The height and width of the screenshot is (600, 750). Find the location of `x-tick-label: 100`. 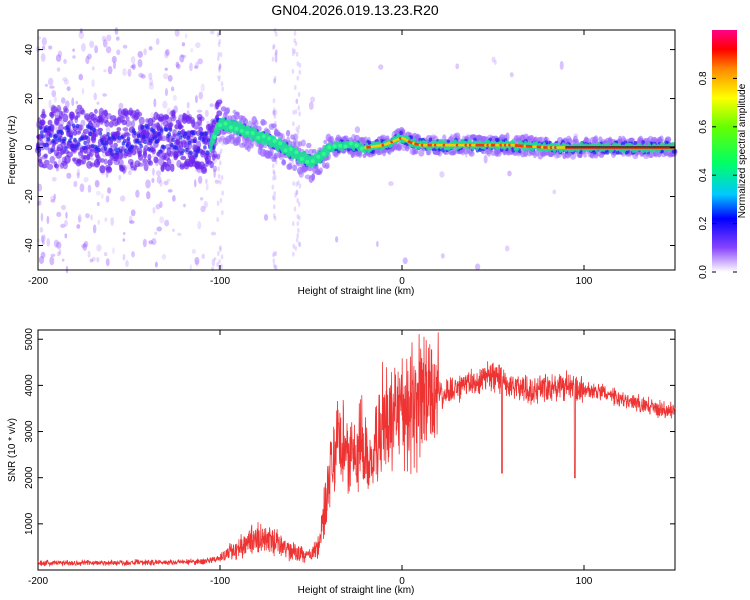

x-tick-label: 100 is located at coordinates (584, 581).